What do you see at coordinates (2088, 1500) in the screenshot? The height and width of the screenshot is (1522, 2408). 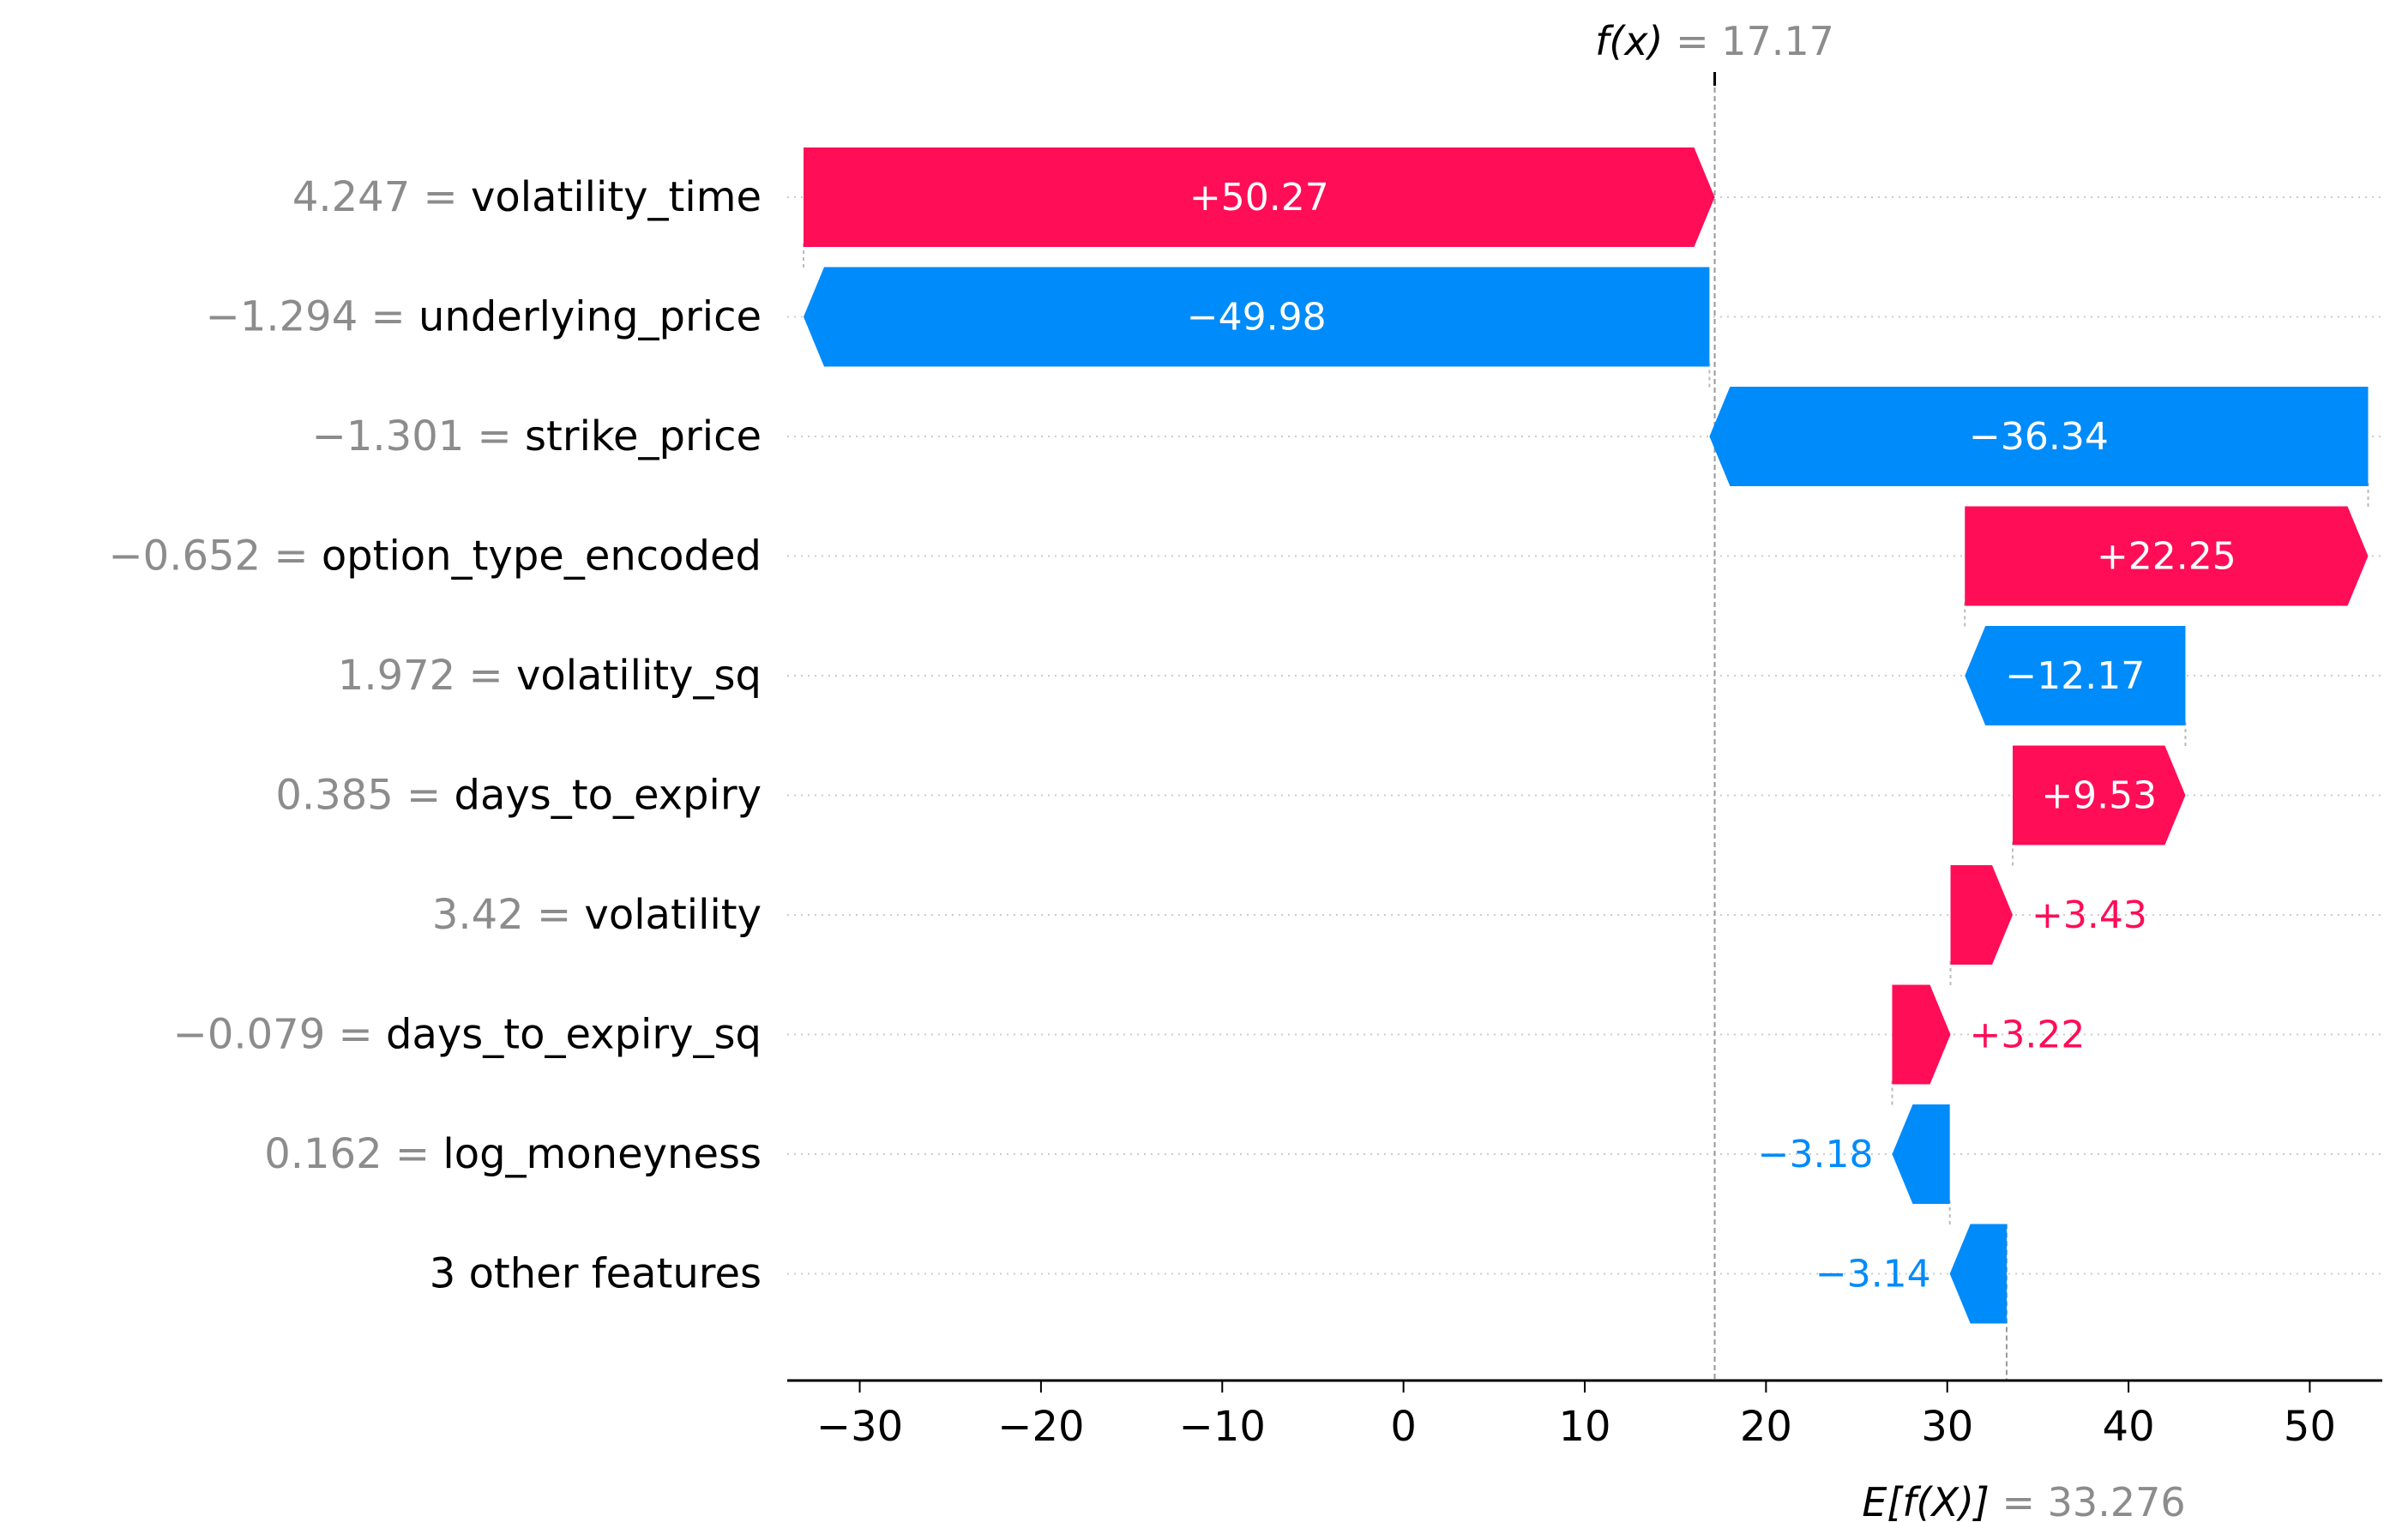 I see `base-value: = 33.276` at bounding box center [2088, 1500].